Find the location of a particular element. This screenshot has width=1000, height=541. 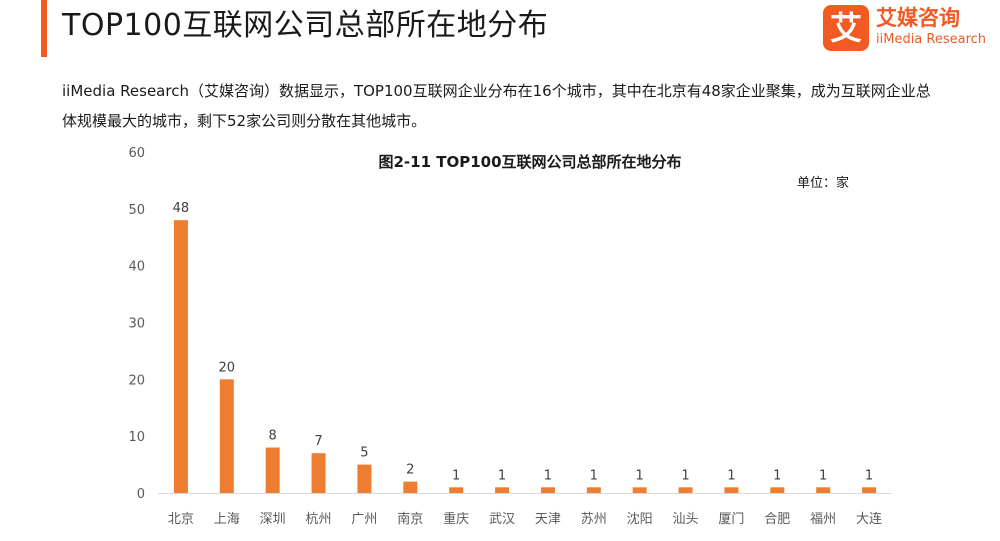

x-tick-label: 汕头 is located at coordinates (686, 519).